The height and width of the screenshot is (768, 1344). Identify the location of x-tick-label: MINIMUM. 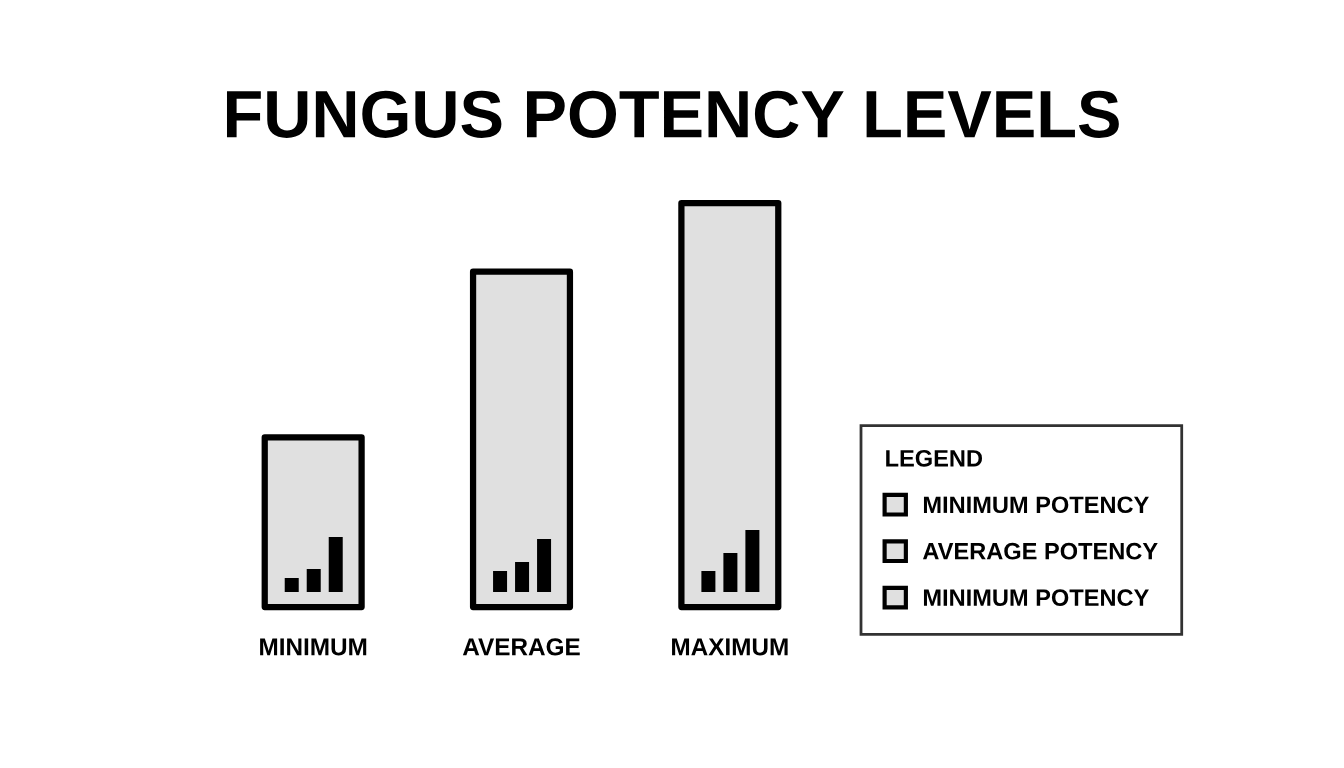
(313, 647).